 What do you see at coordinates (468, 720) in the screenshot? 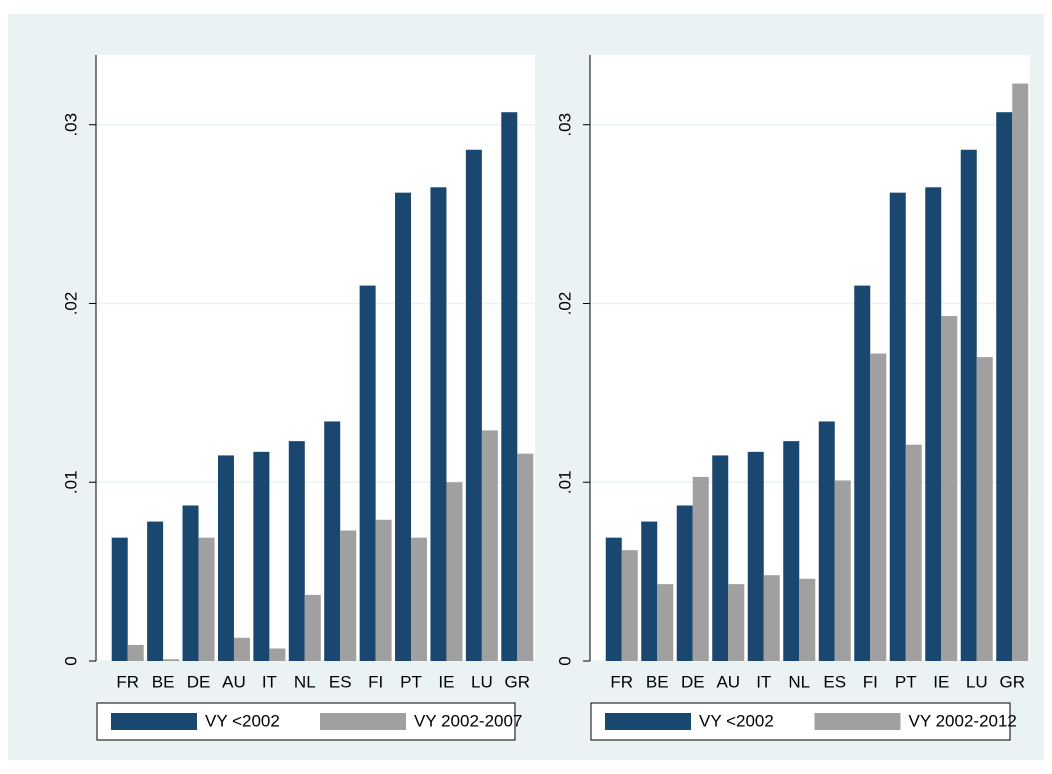
I see `legend-label: VY 2002-2007` at bounding box center [468, 720].